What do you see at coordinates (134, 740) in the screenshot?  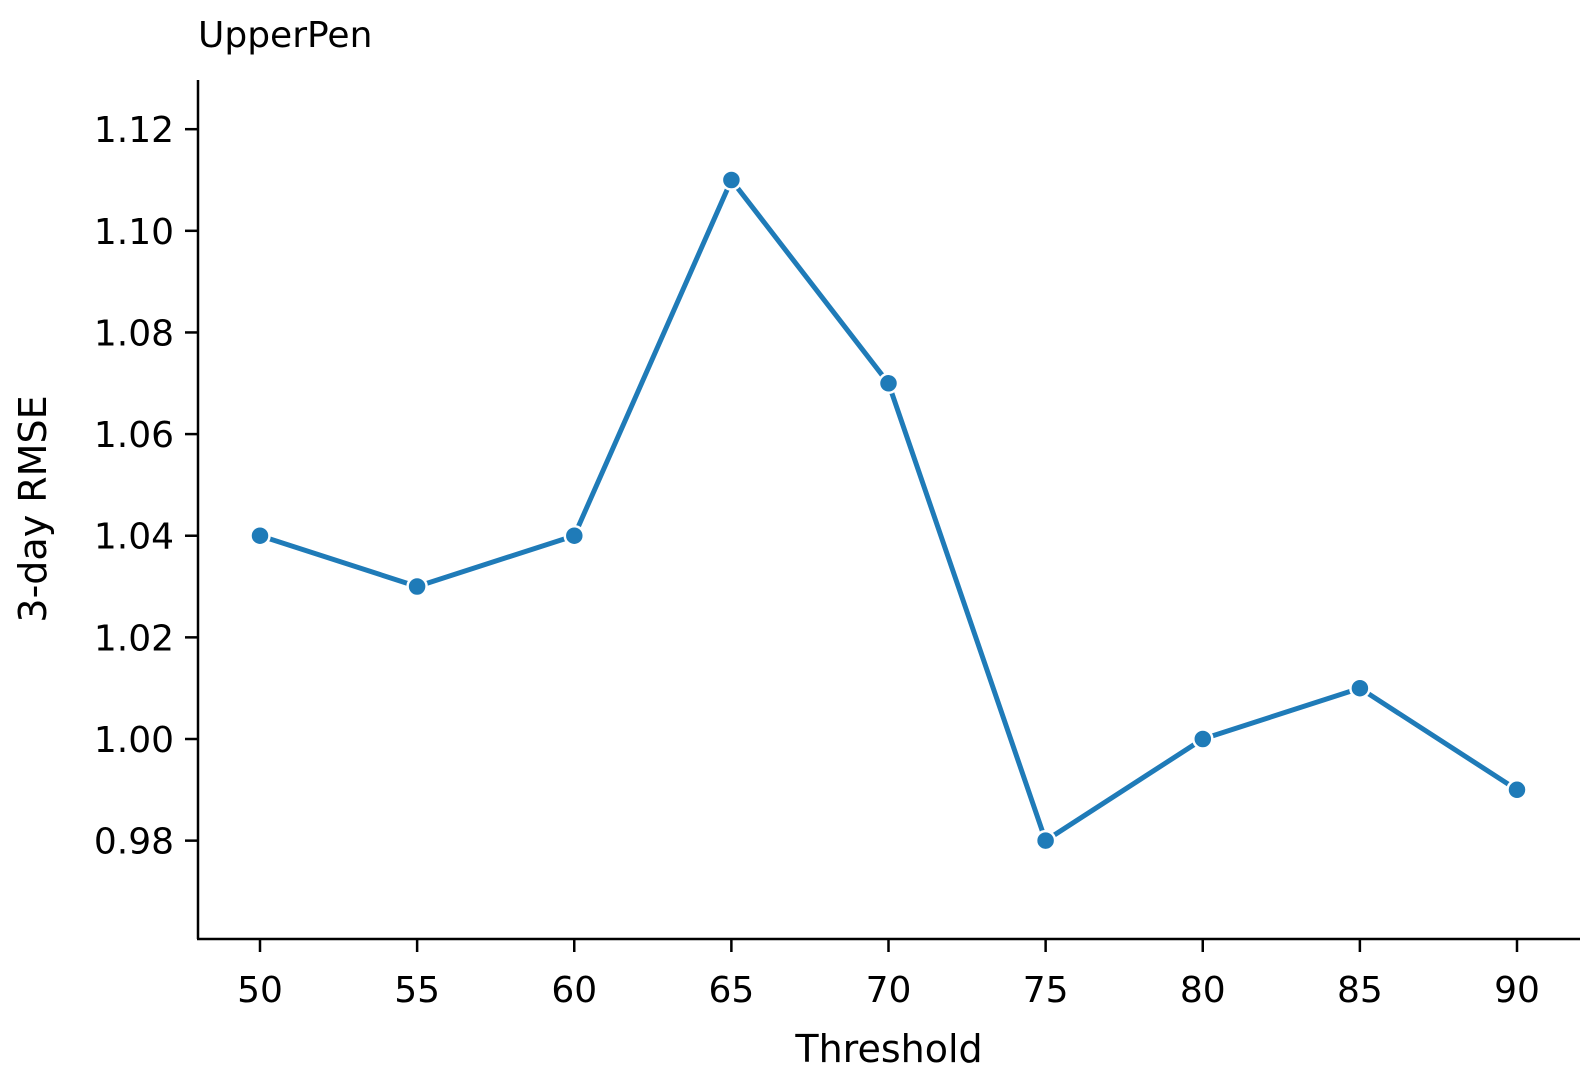 I see `y-tick-label: 1.00` at bounding box center [134, 740].